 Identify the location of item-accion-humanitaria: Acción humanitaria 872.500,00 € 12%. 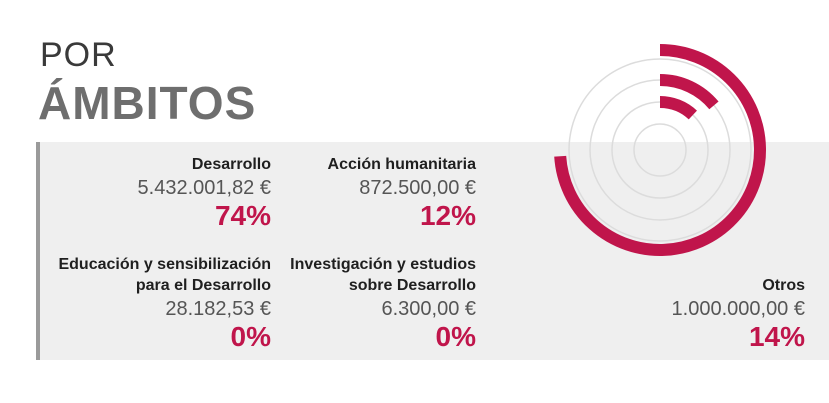
(402, 192).